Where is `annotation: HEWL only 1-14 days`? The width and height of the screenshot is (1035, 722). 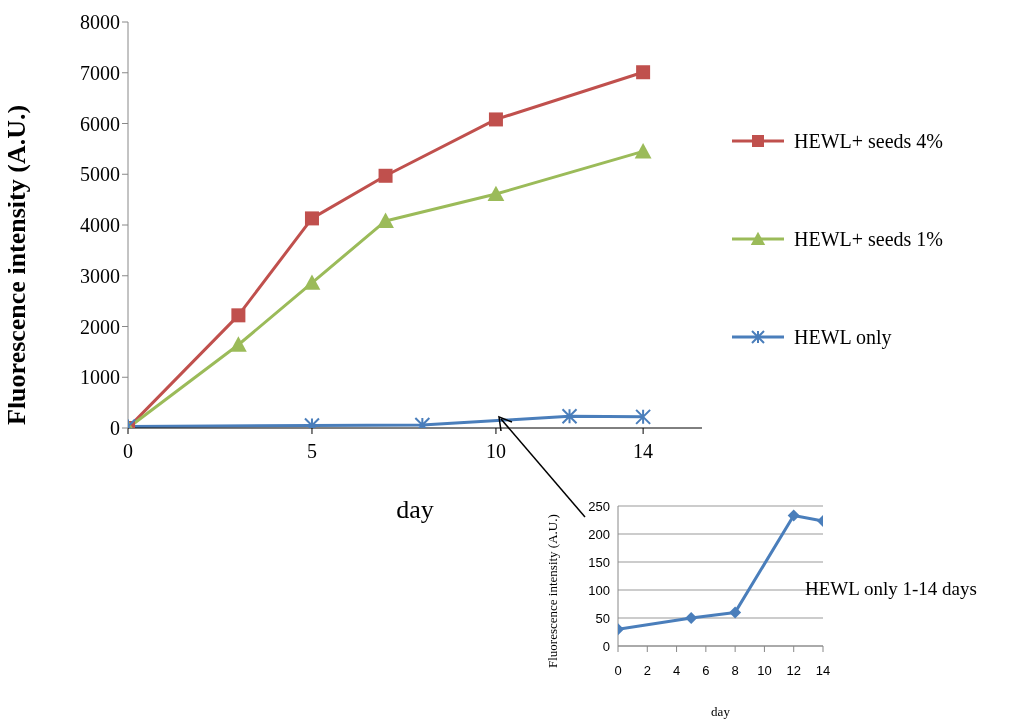 annotation: HEWL only 1-14 days is located at coordinates (891, 589).